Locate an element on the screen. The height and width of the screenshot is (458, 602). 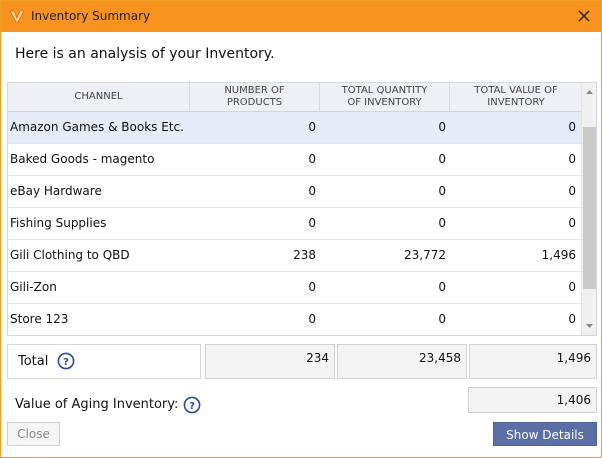
totals-row: Total ? 234 23,458 1,496 is located at coordinates (302, 361).